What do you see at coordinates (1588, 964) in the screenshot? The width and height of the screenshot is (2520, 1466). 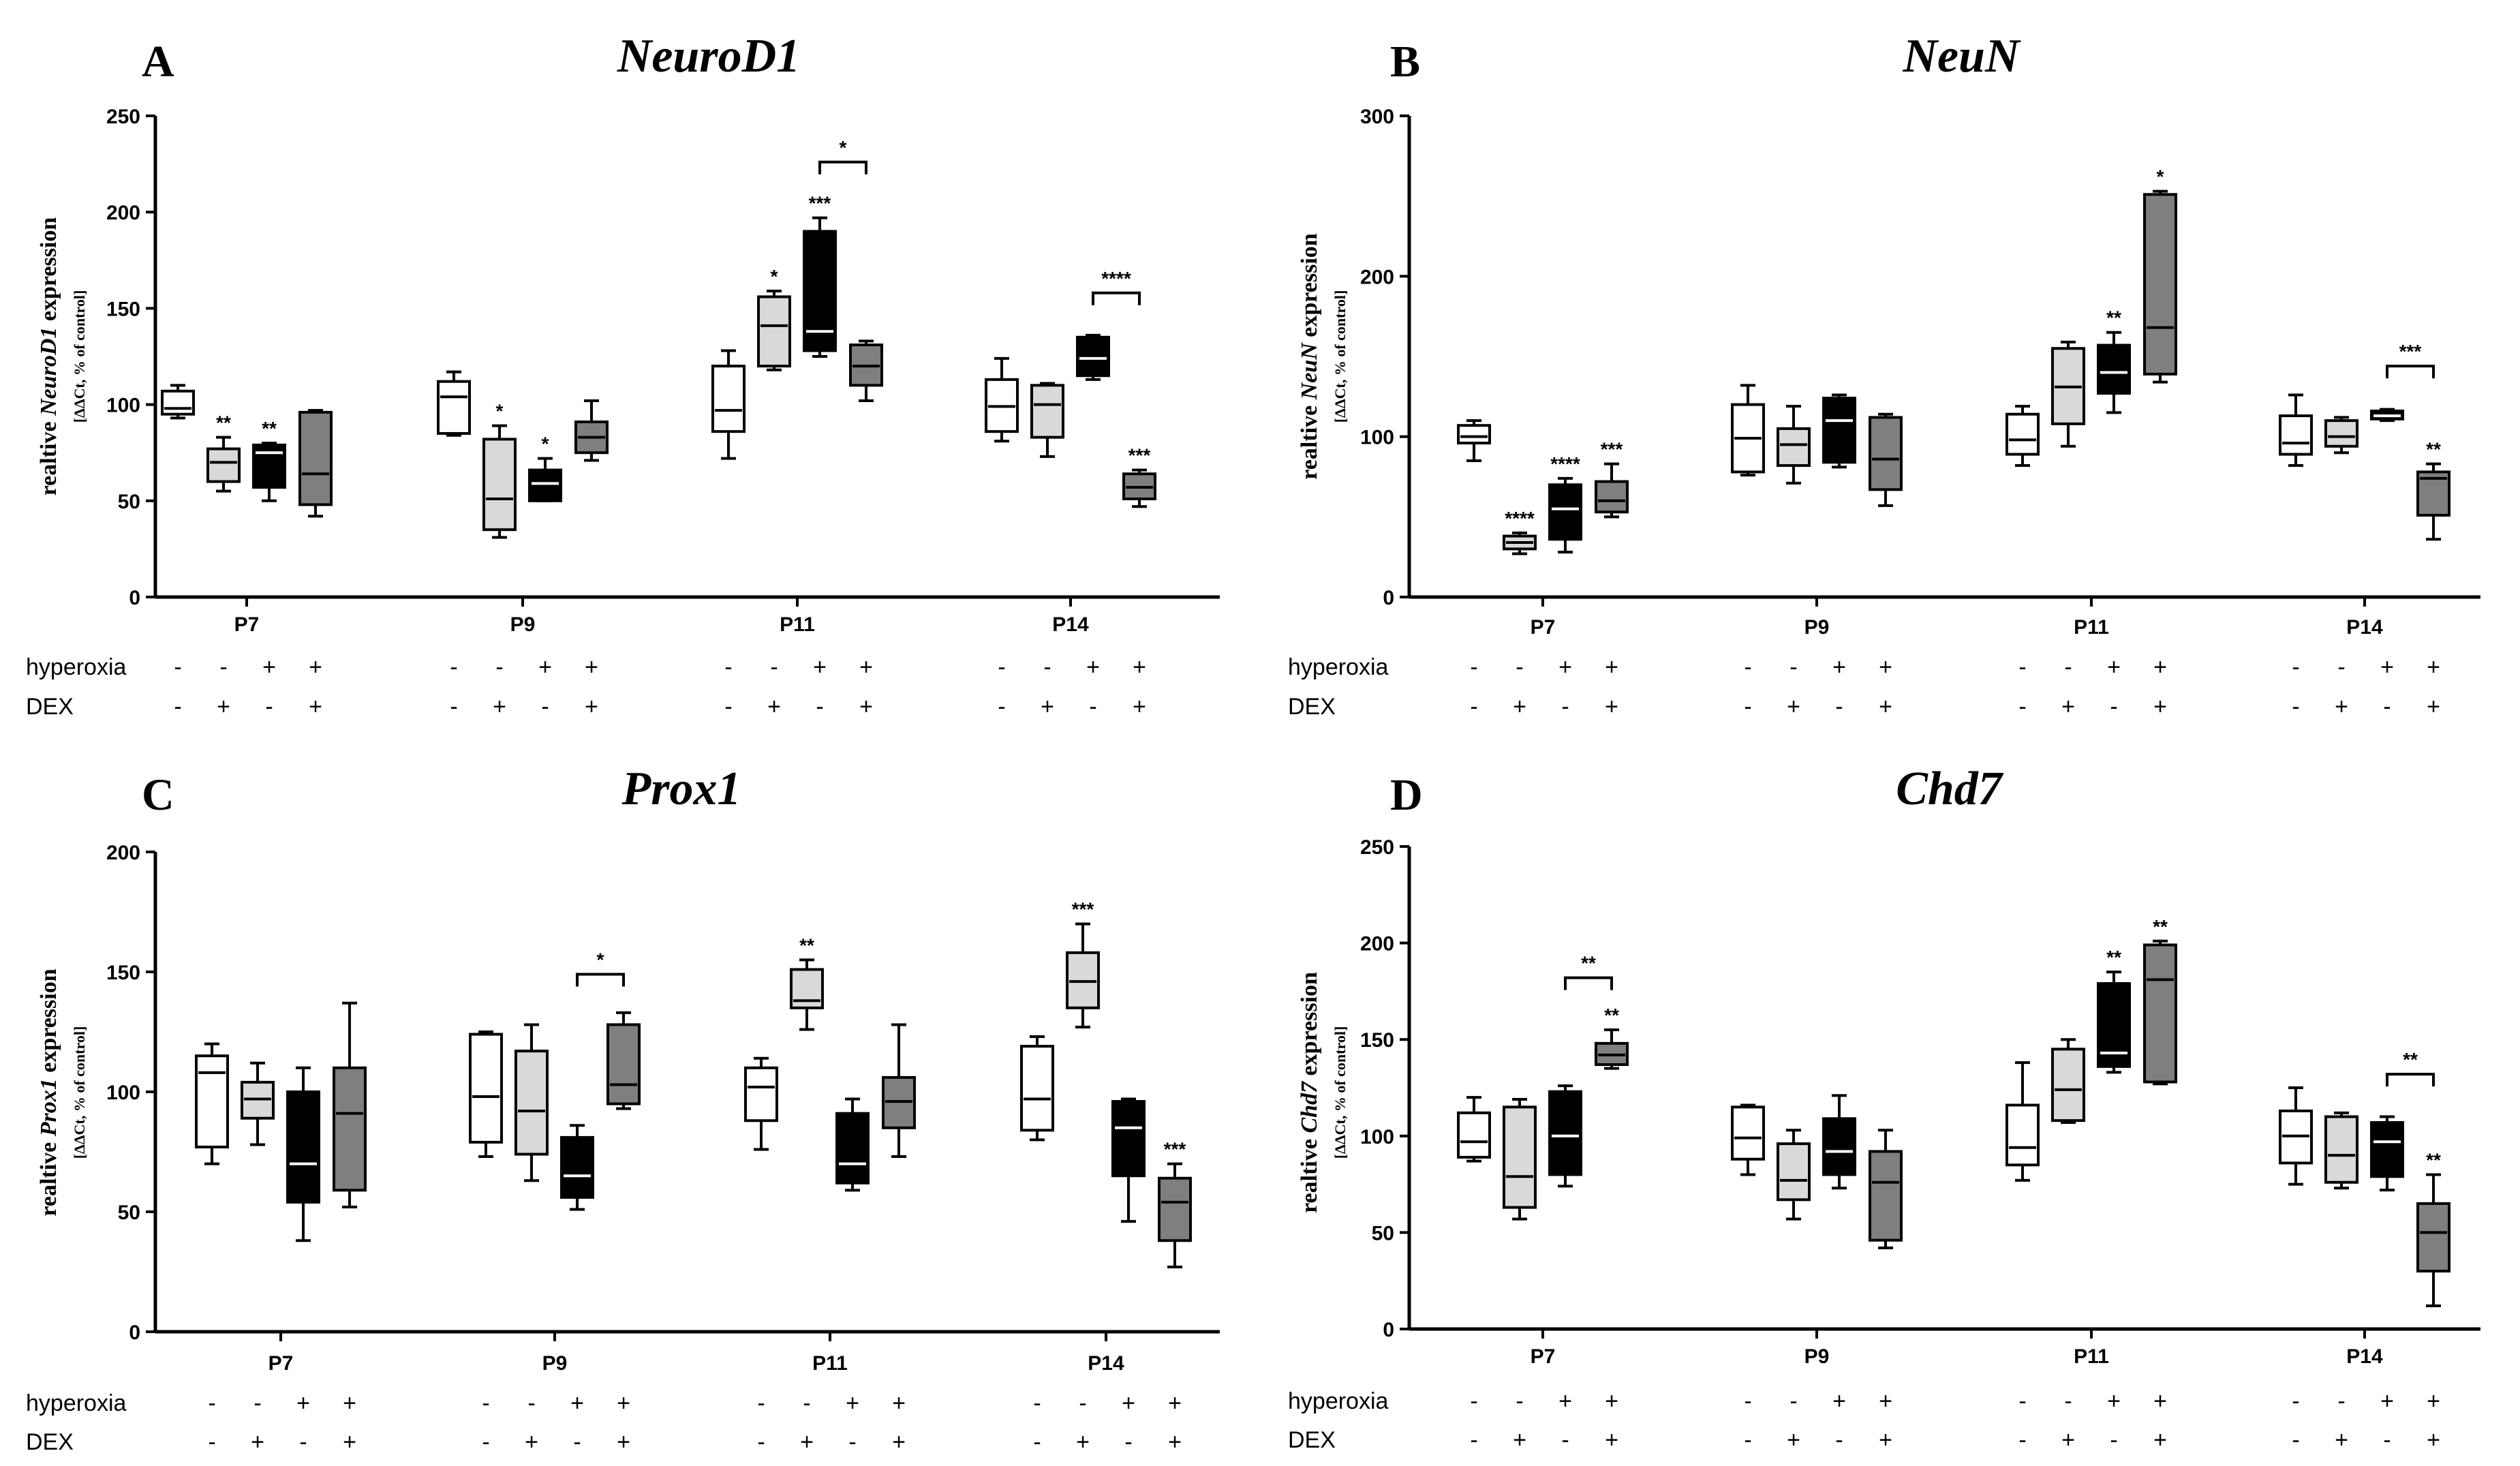 I see `bracket-label: **` at bounding box center [1588, 964].